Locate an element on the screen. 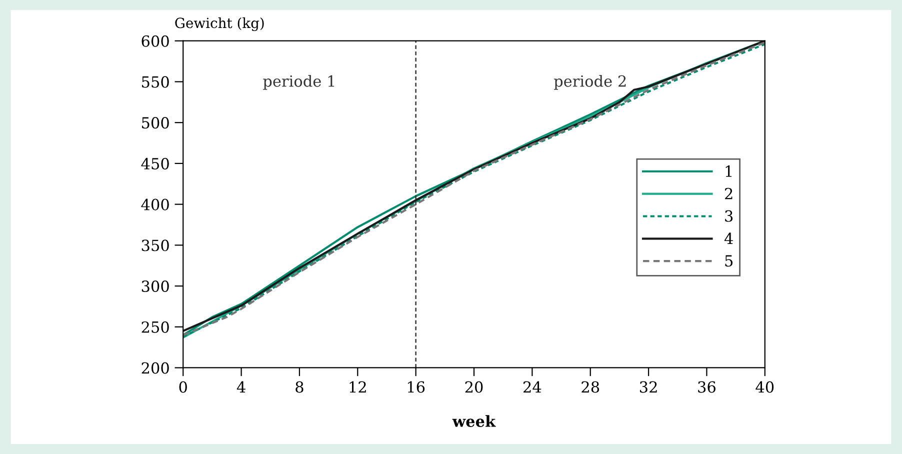  y-tick-label: 250 is located at coordinates (155, 327).